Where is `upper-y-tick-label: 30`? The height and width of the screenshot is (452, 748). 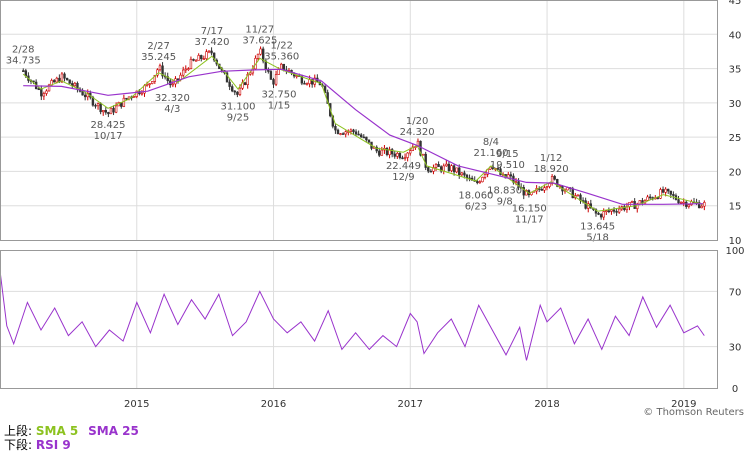
upper-y-tick-label: 30 is located at coordinates (735, 104).